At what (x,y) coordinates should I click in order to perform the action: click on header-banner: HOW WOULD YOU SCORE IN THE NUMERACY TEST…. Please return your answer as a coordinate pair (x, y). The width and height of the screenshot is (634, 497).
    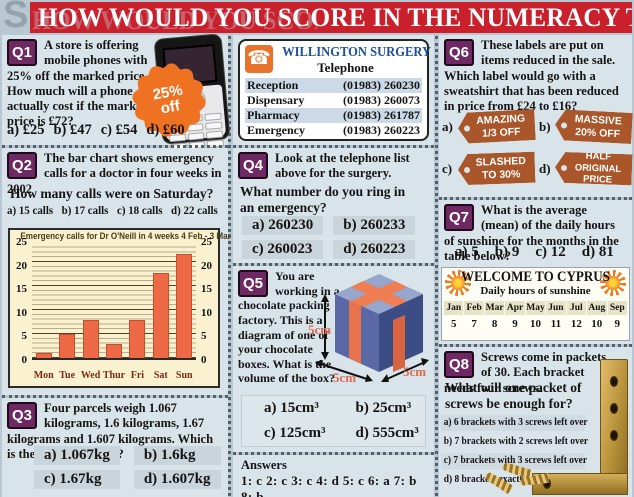
    Looking at the image, I should click on (331, 17).